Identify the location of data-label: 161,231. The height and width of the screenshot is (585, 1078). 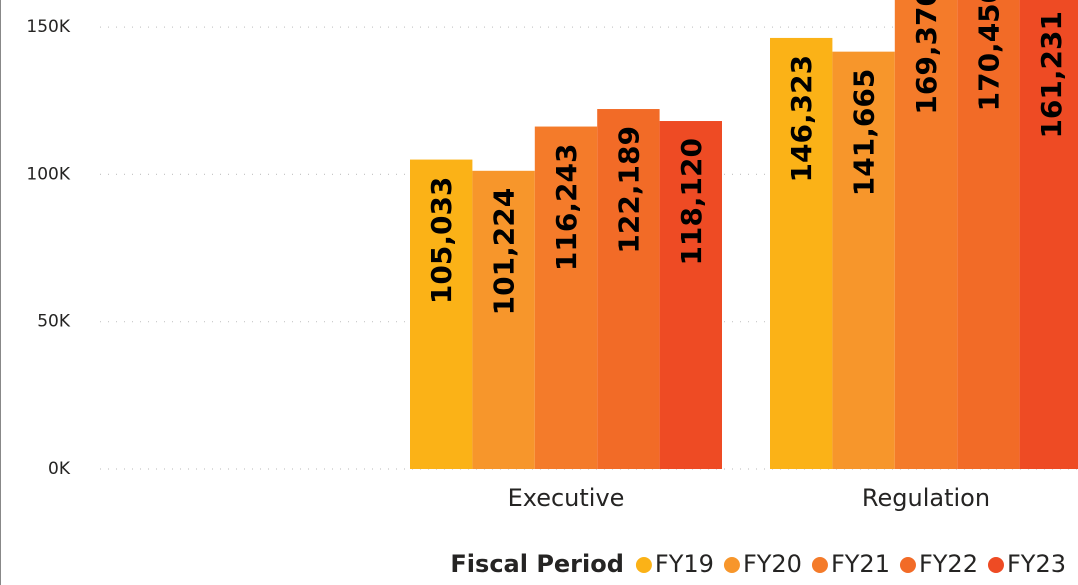
(1051, 75).